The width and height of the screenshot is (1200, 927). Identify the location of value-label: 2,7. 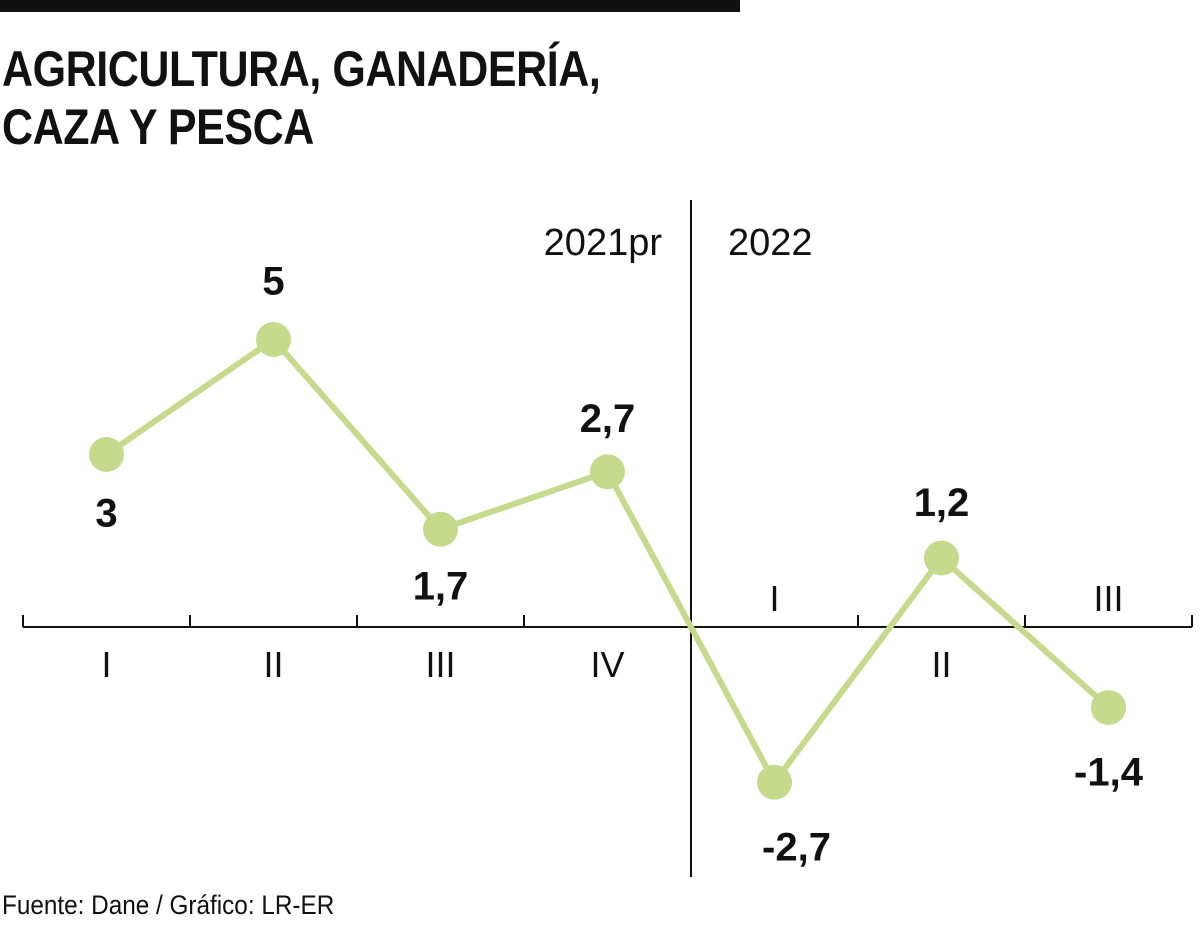
(608, 419).